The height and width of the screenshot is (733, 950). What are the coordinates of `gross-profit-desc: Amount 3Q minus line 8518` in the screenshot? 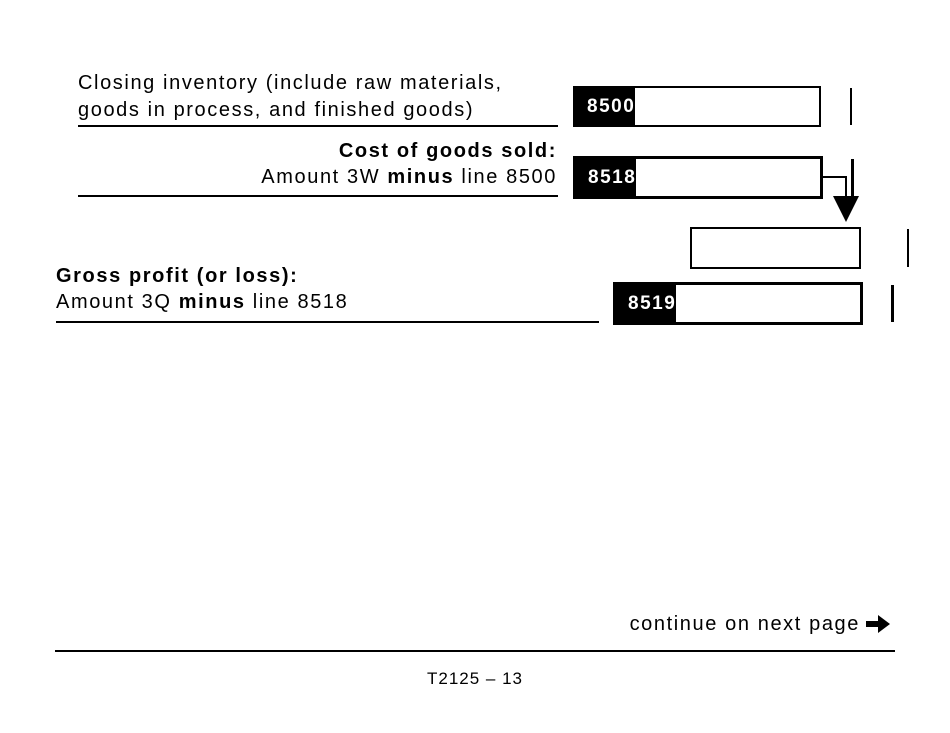 It's located at (202, 302).